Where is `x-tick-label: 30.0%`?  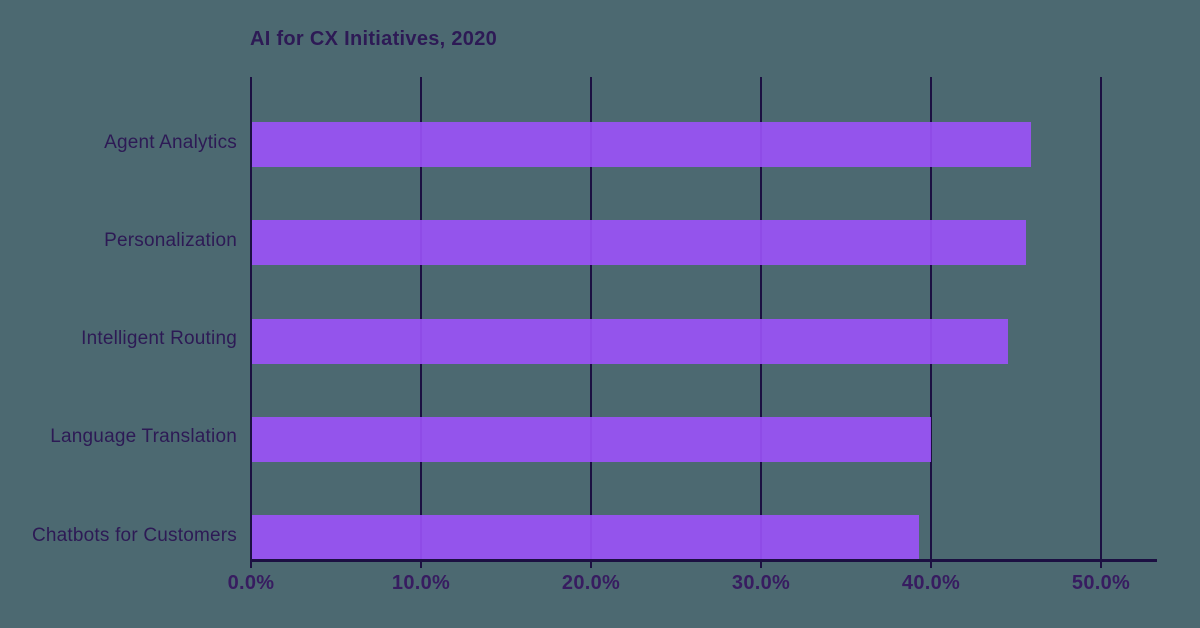
x-tick-label: 30.0% is located at coordinates (761, 583).